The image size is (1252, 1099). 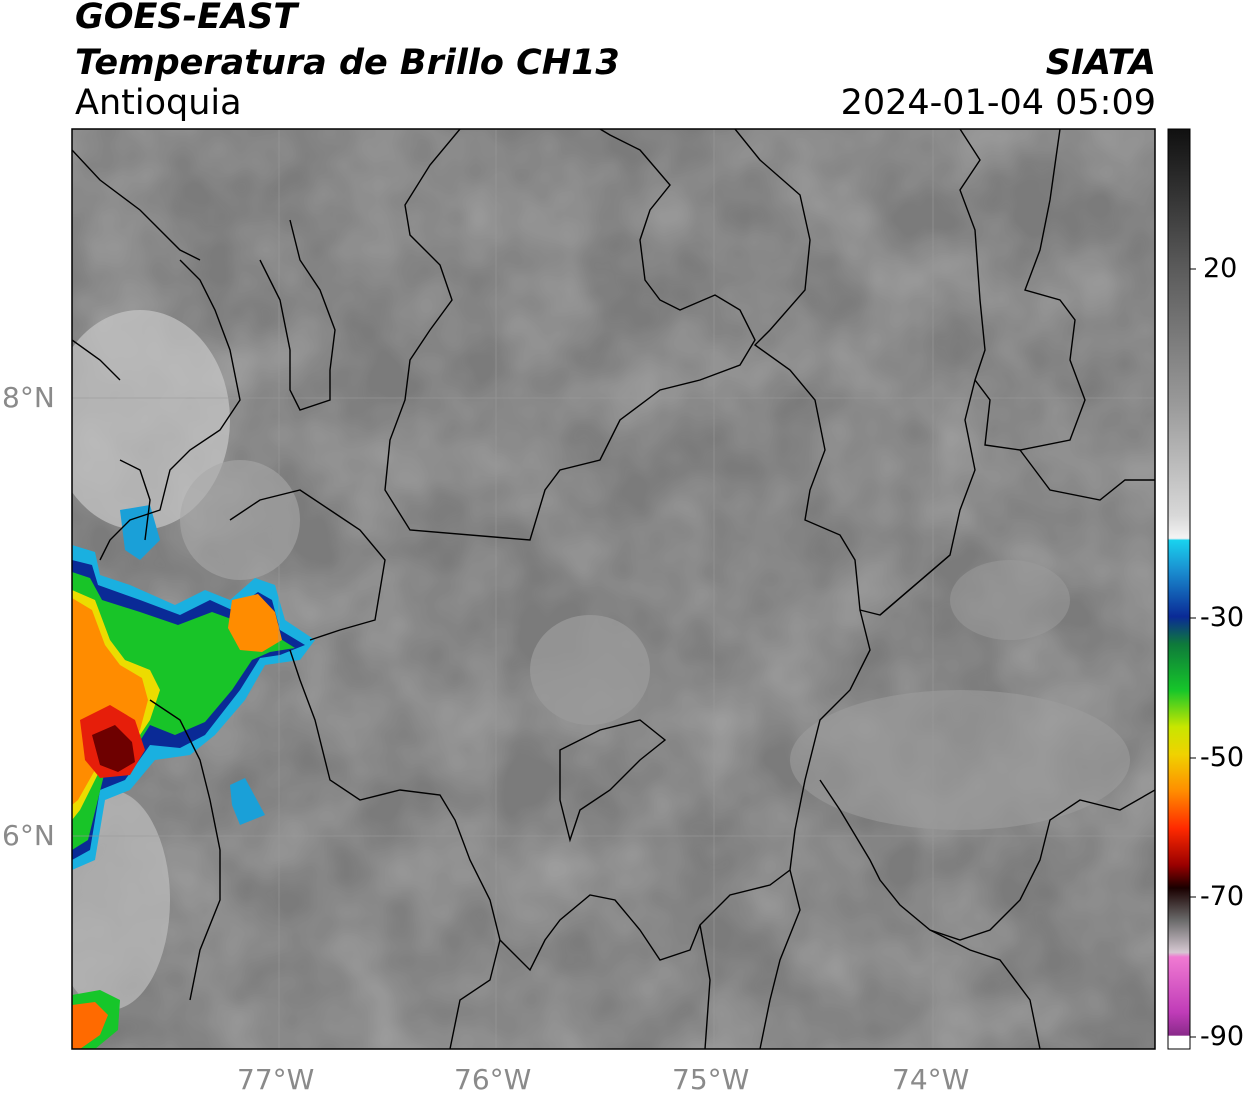 I want to click on cloud-orange-east, so click(x=255, y=623).